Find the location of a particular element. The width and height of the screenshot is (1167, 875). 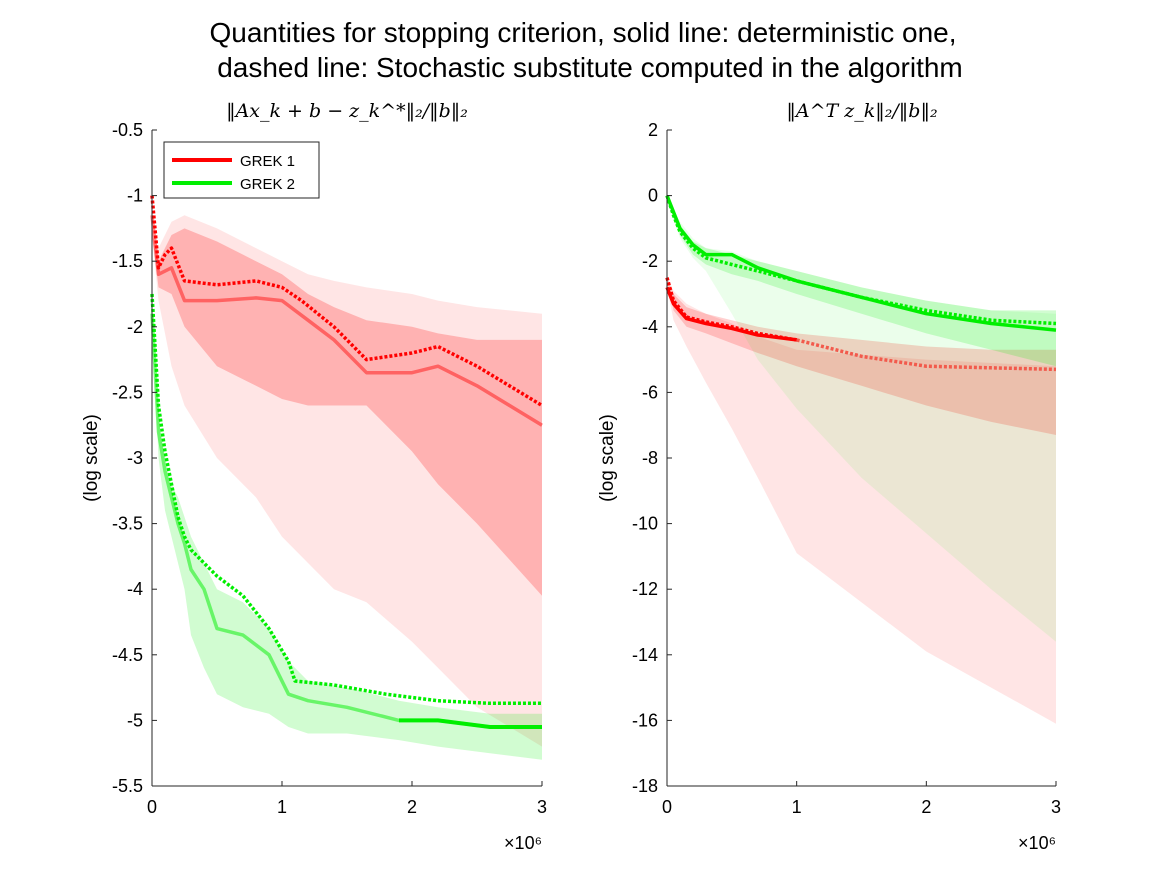

y-tick-label: 2 is located at coordinates (653, 130).